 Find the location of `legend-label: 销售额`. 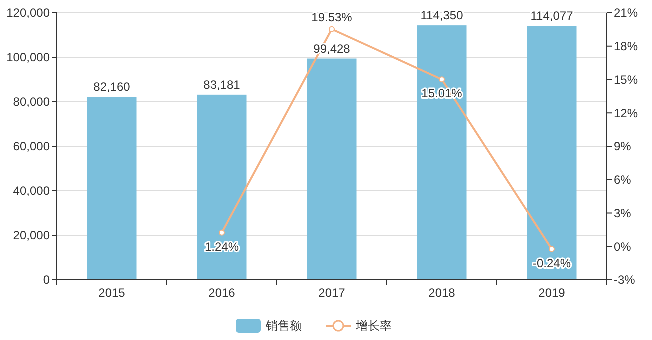

legend-label: 销售额 is located at coordinates (283, 326).